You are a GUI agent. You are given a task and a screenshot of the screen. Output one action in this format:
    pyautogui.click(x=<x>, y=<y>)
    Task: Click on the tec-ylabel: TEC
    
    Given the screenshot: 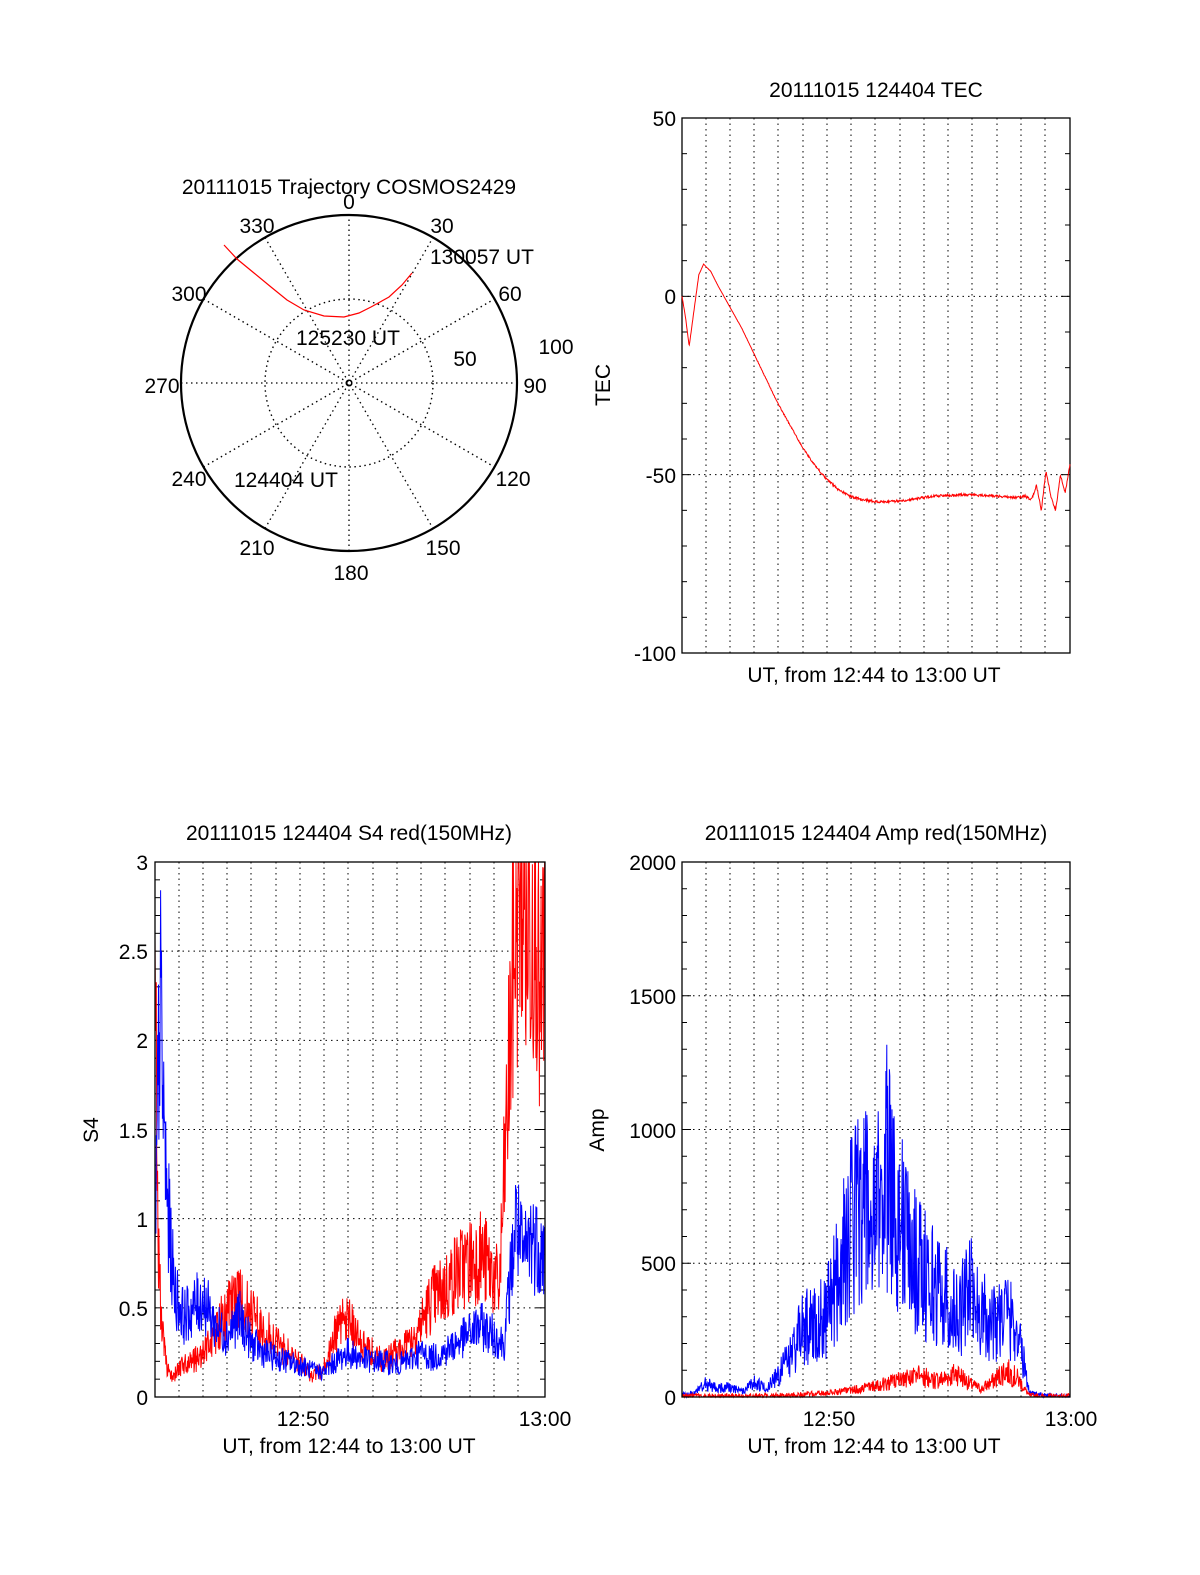 What is the action you would take?
    pyautogui.click(x=603, y=385)
    